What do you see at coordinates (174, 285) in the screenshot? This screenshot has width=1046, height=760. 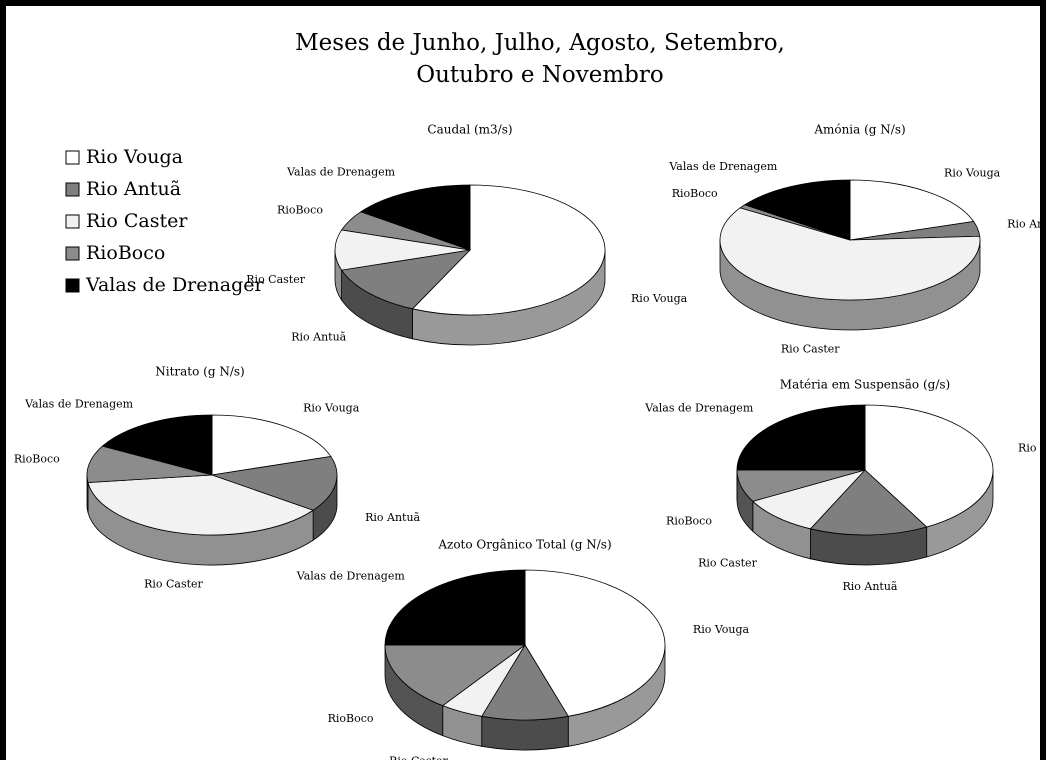 I see `legend-label: Valas de Drenager` at bounding box center [174, 285].